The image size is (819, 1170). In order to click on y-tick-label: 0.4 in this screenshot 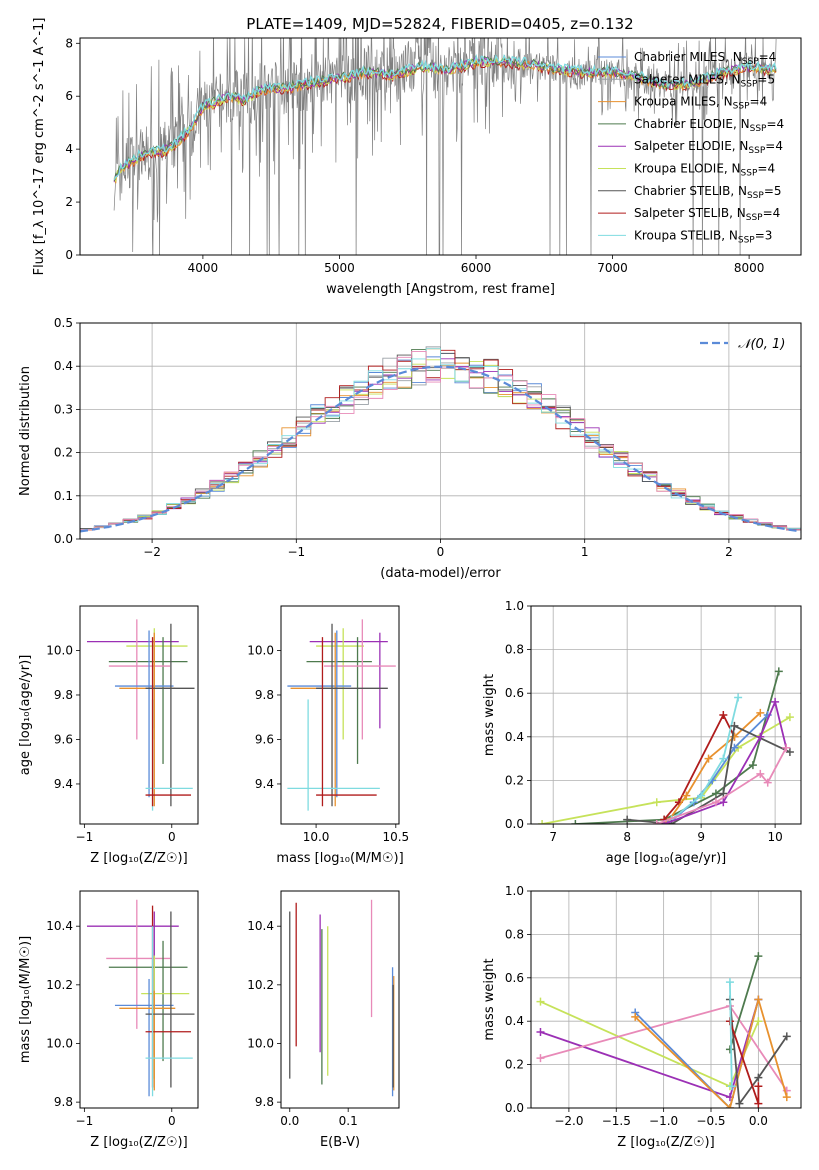, I will do `click(514, 1021)`.